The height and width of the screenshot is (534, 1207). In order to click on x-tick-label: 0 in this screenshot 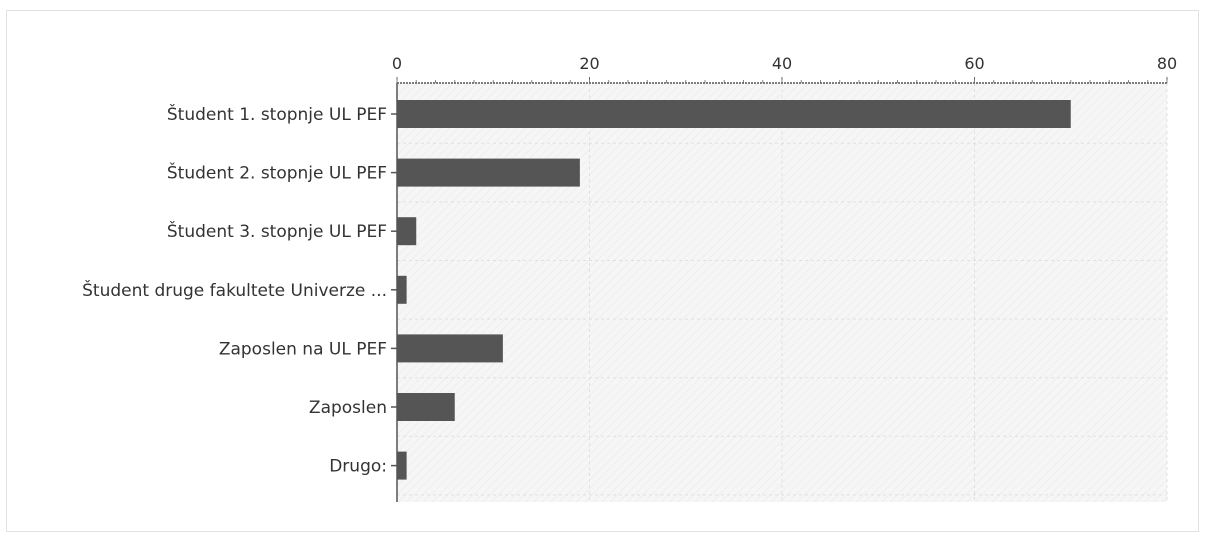, I will do `click(397, 63)`.